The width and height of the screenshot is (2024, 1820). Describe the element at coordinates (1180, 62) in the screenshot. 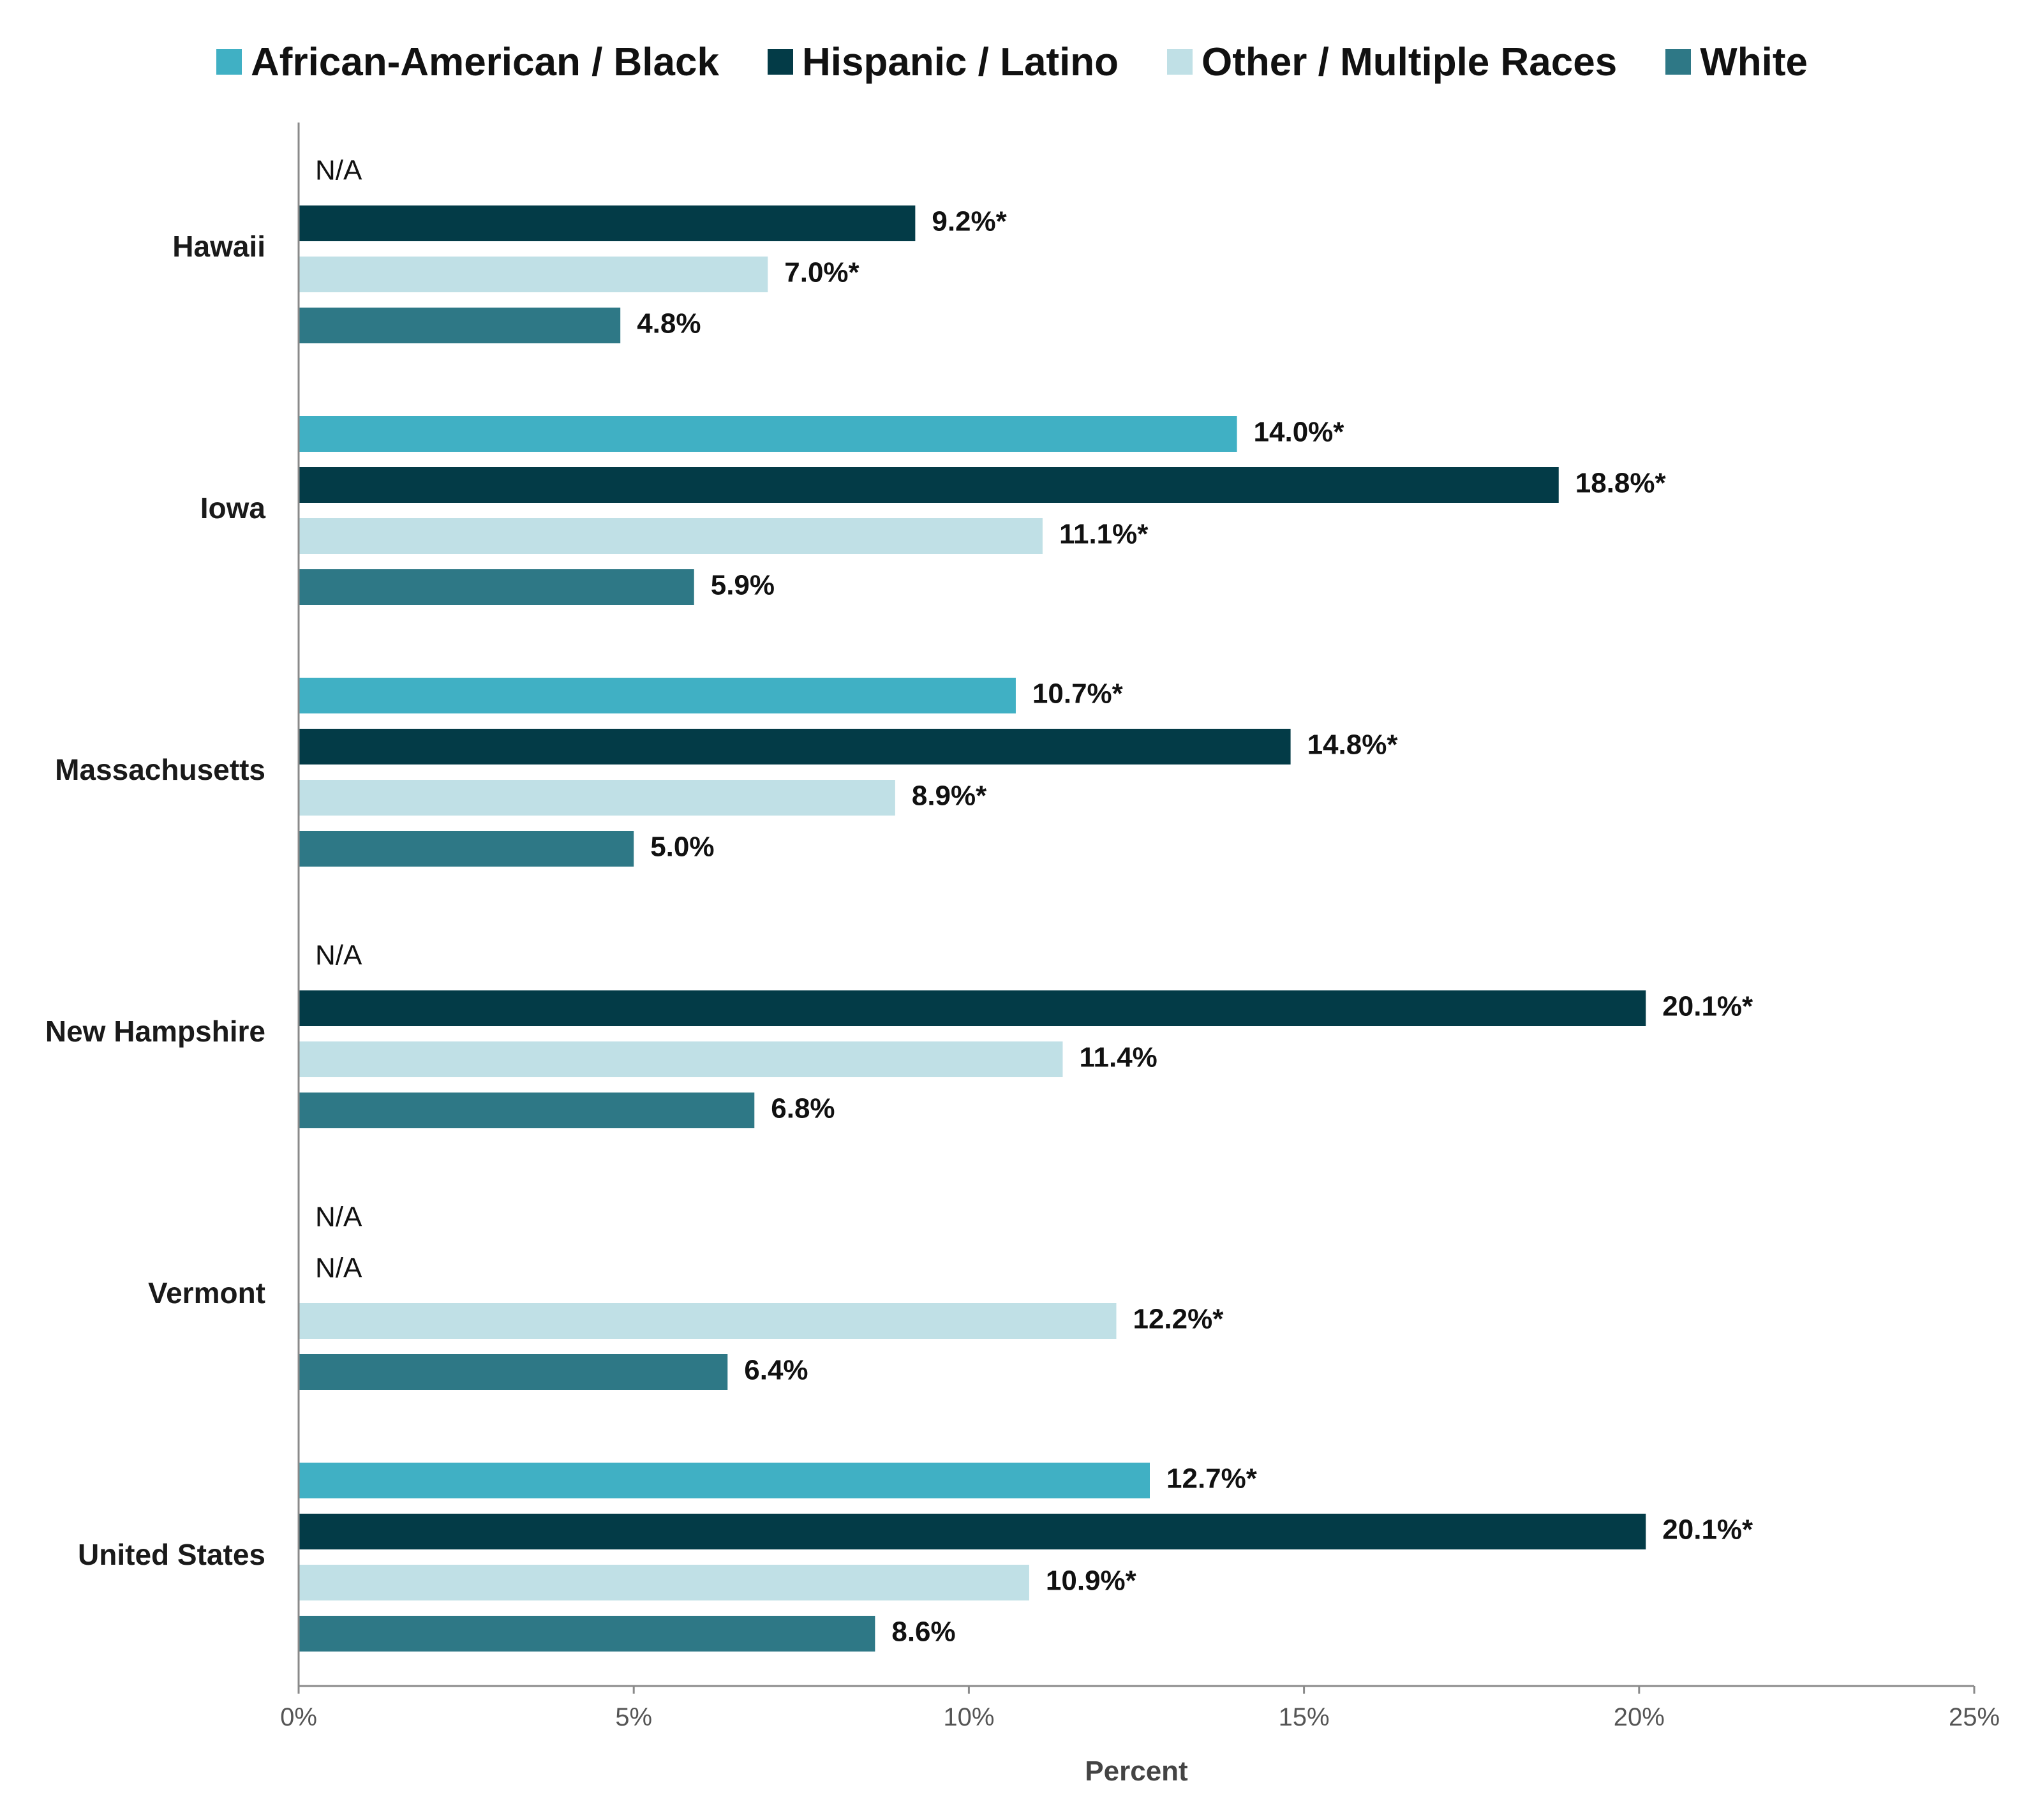

I see `legend-swatch-other-multiple` at that location.